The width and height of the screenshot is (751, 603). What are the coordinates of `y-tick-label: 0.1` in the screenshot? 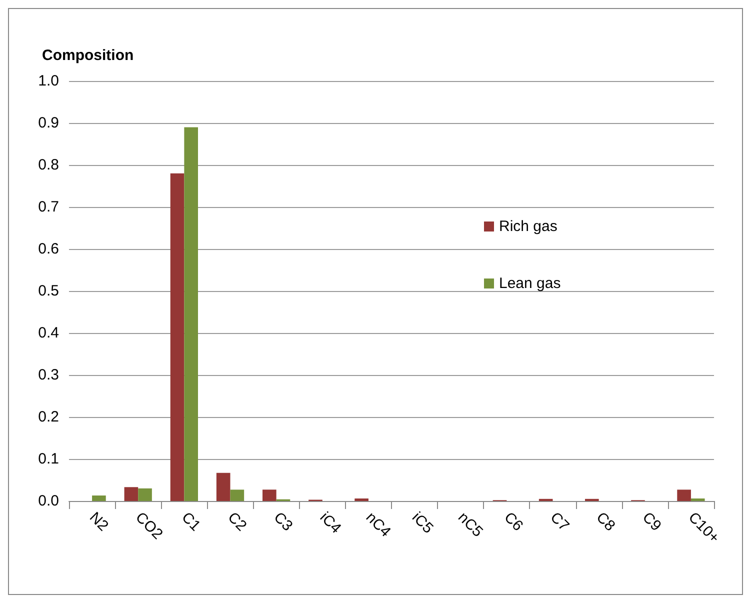 It's located at (48, 459).